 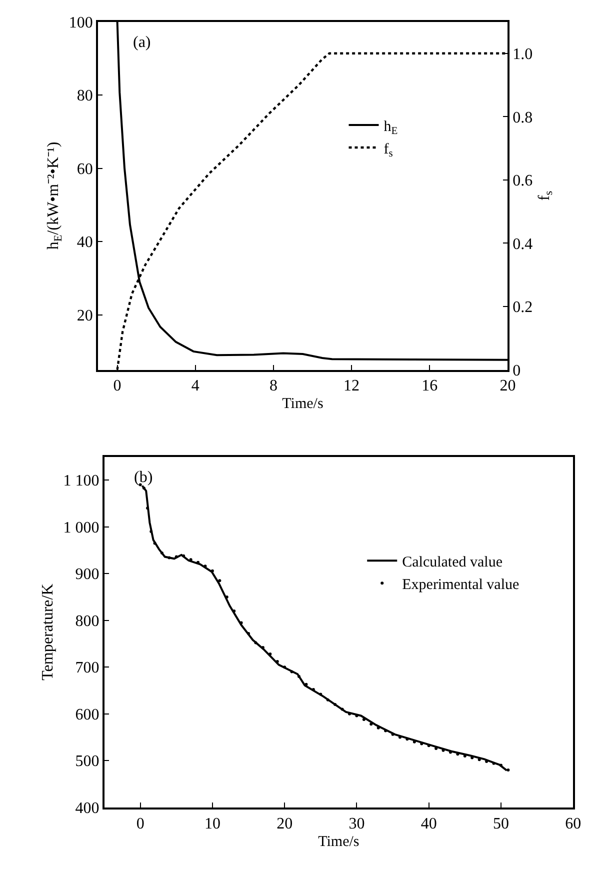 I want to click on x-tick-label: 8, so click(x=273, y=386).